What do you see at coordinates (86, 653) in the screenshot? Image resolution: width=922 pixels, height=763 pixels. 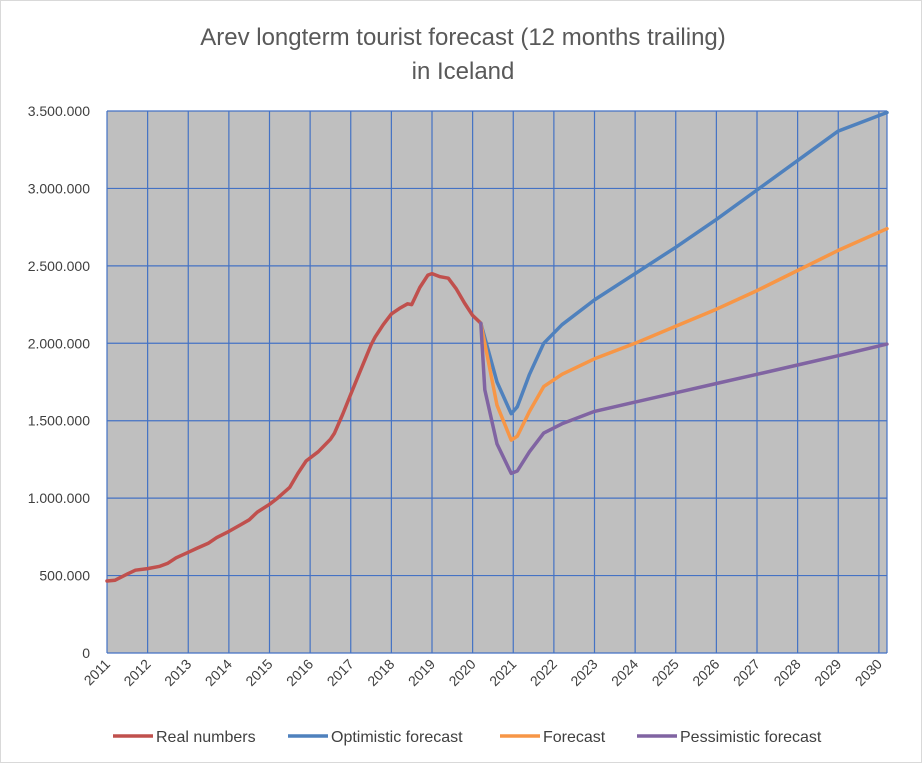 I see `y-tick-label: 0` at bounding box center [86, 653].